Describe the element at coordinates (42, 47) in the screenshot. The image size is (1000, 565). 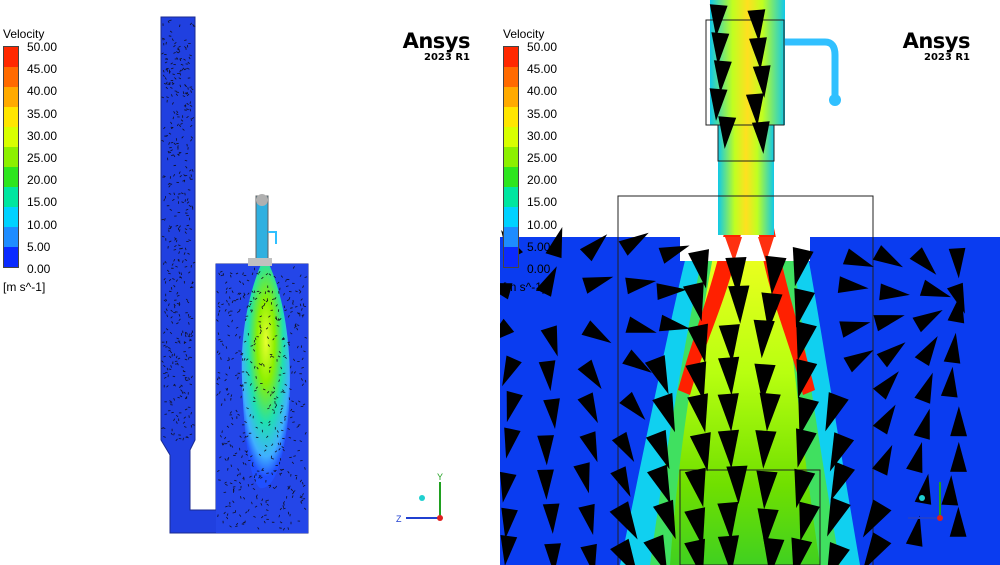
I see `legend-tick-label: 50.00` at that location.